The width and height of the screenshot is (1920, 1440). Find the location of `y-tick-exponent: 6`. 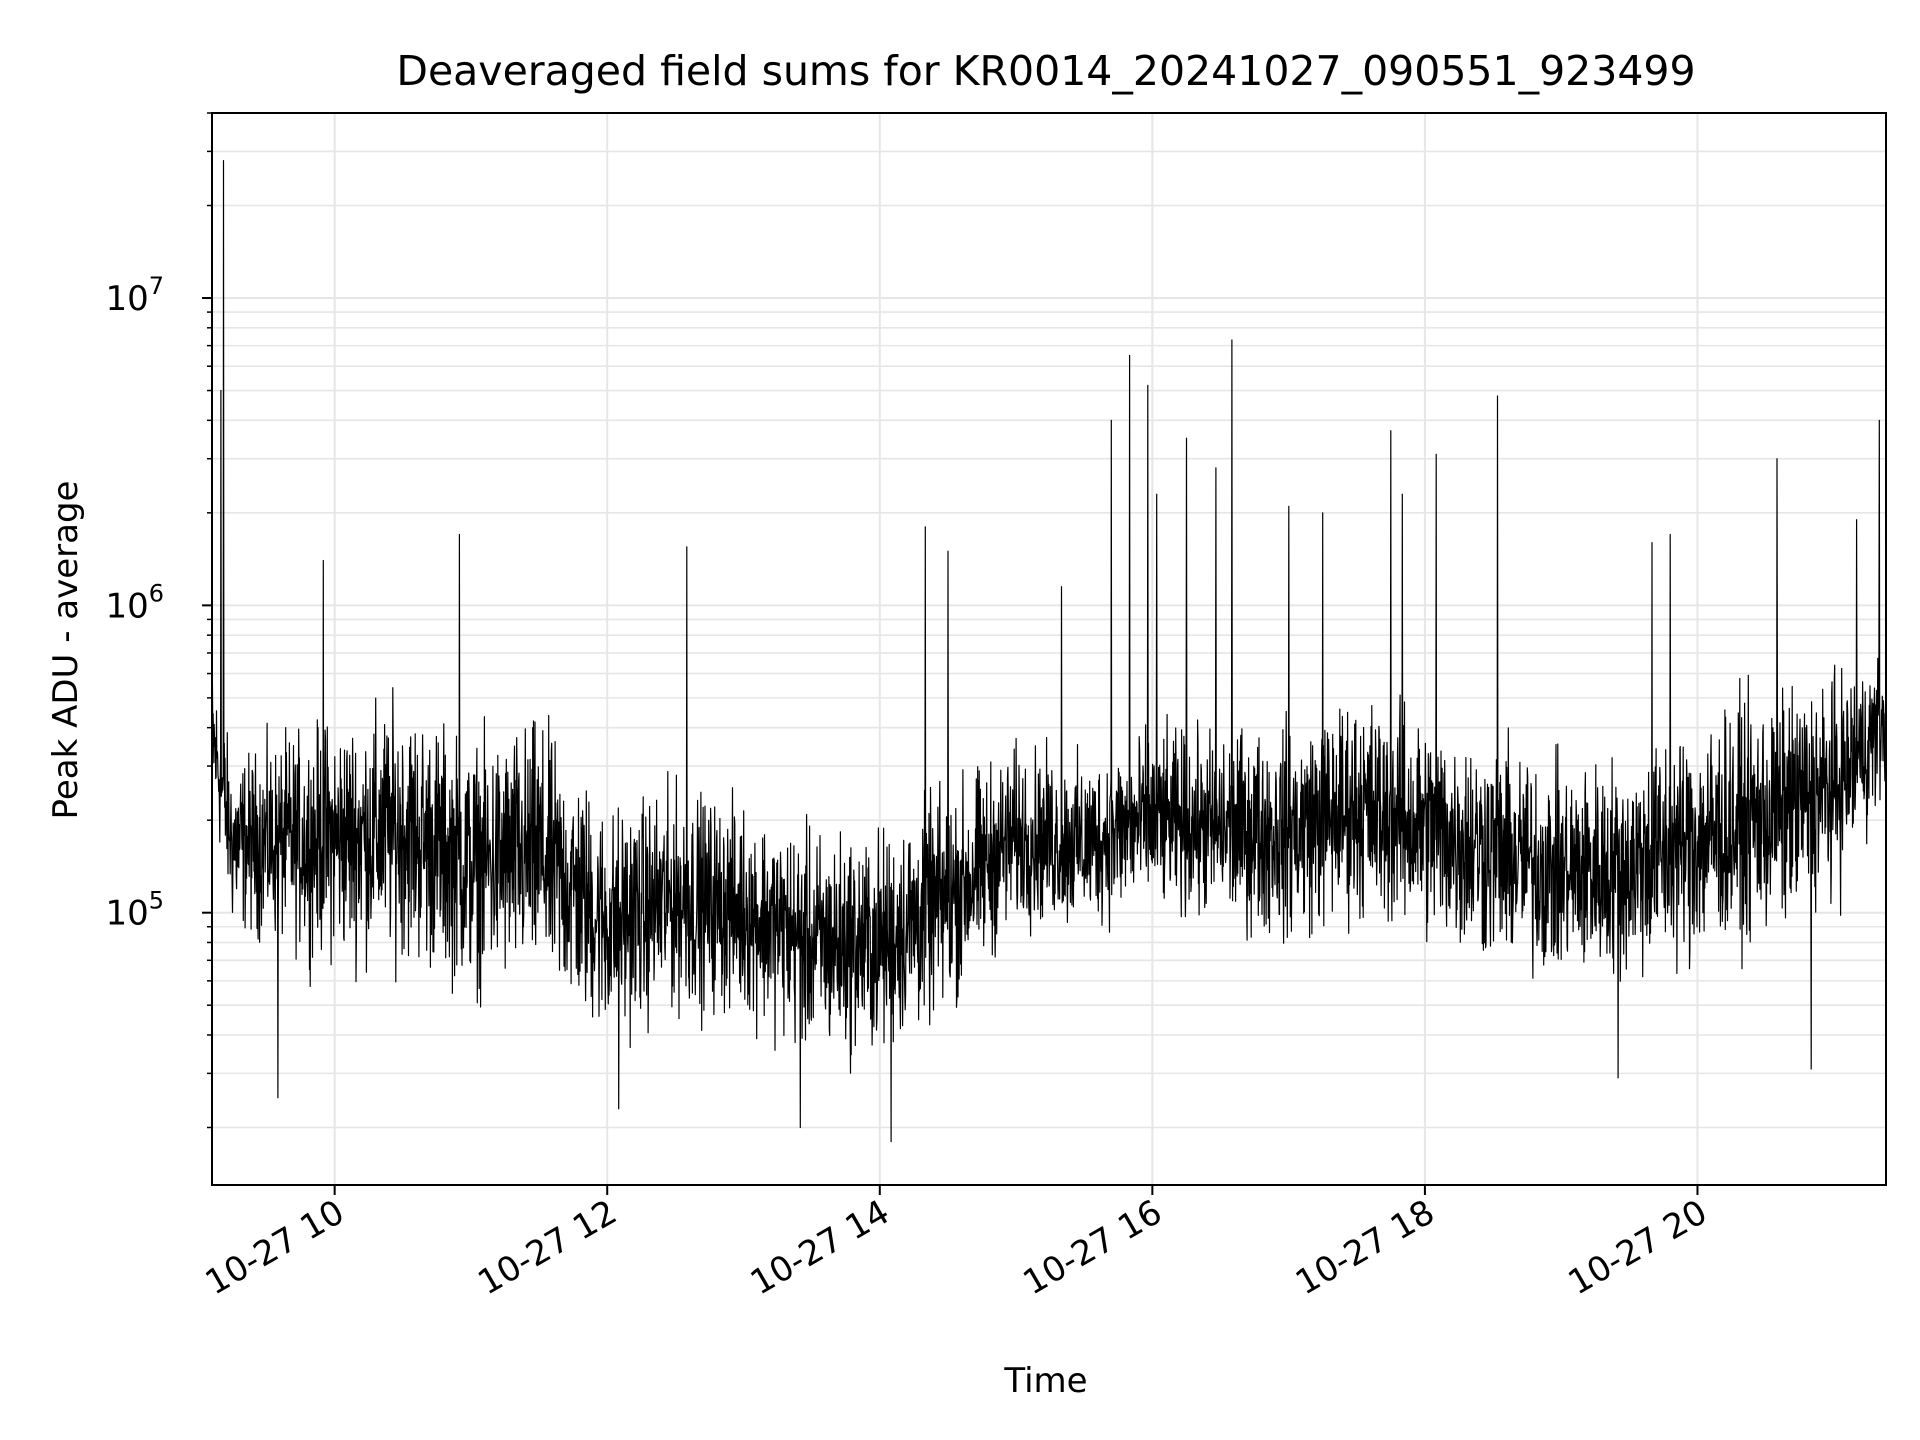

y-tick-exponent: 6 is located at coordinates (156, 593).